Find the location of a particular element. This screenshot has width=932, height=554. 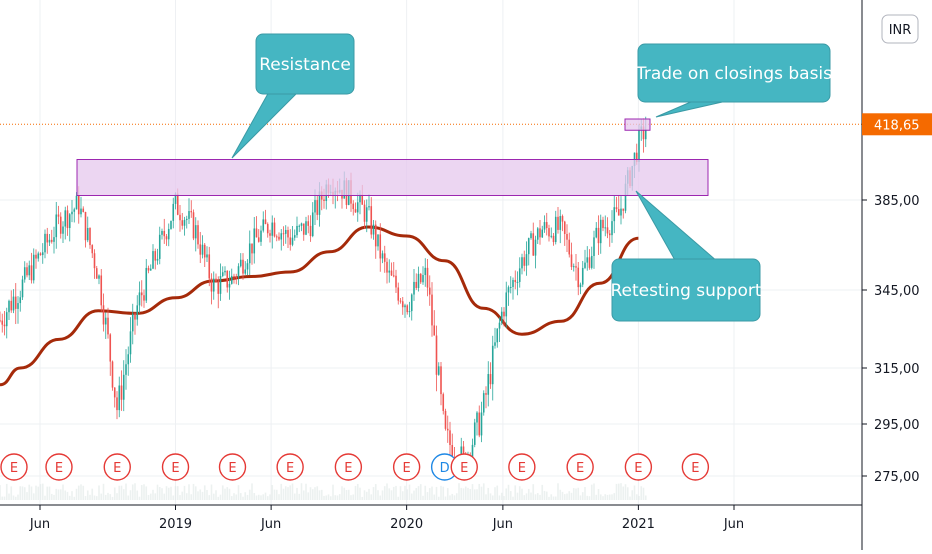

retest-callout: Retesting support is located at coordinates (686, 256).